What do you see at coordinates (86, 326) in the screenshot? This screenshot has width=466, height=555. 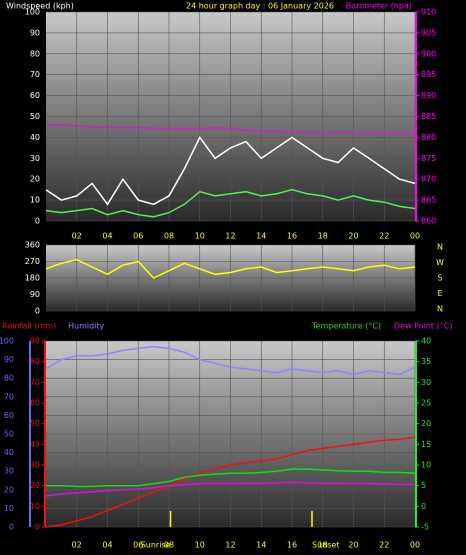 I see `legend-label: Humidity` at bounding box center [86, 326].